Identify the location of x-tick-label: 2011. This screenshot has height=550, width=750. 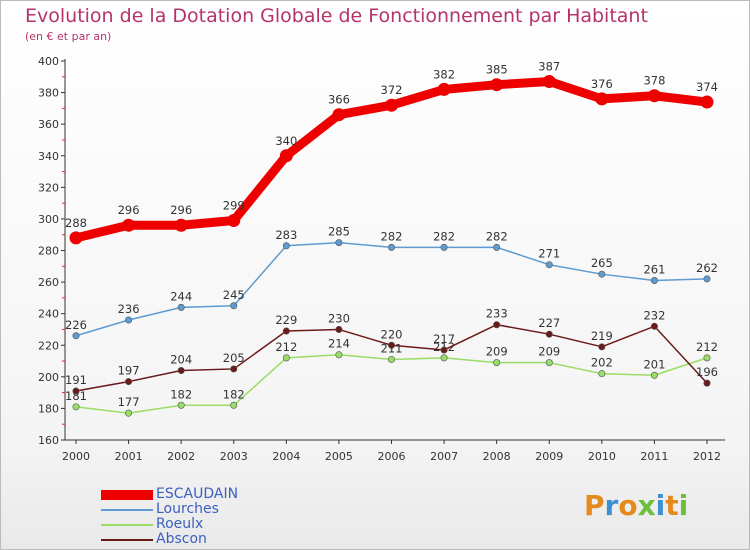
(654, 456).